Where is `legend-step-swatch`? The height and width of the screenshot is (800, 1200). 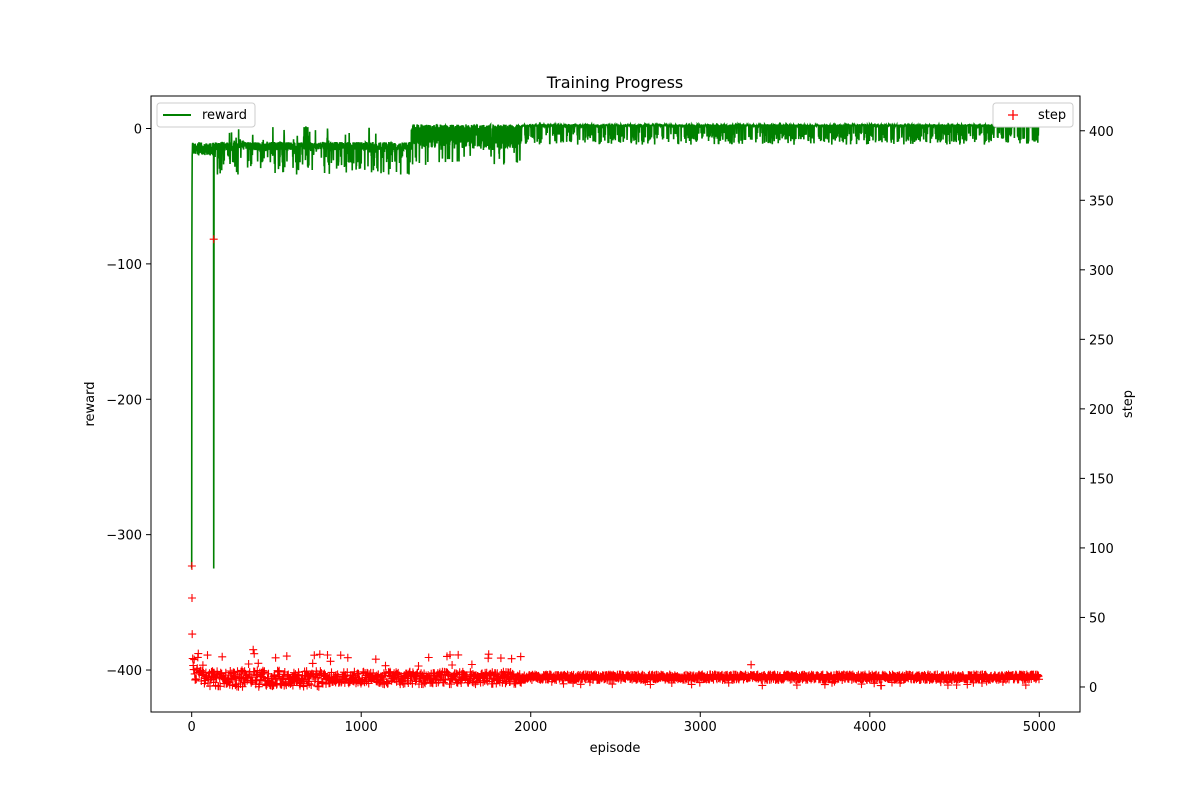
legend-step-swatch is located at coordinates (1013, 115).